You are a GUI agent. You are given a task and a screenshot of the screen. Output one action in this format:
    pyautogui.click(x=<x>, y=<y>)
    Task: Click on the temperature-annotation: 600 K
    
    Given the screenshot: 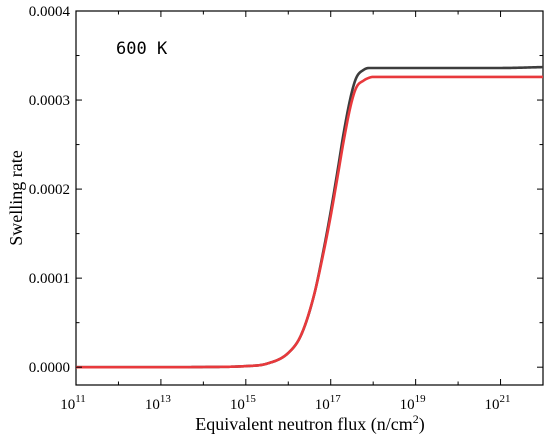 What is the action you would take?
    pyautogui.click(x=142, y=49)
    